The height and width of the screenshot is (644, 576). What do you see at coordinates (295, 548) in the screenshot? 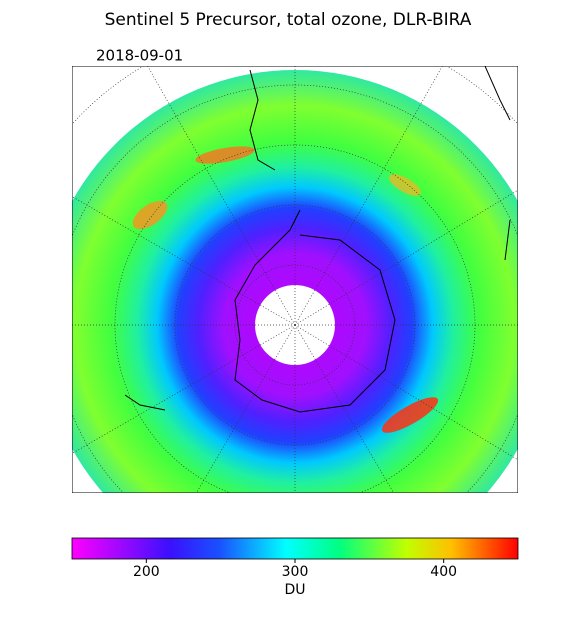
I see `colorbar` at bounding box center [295, 548].